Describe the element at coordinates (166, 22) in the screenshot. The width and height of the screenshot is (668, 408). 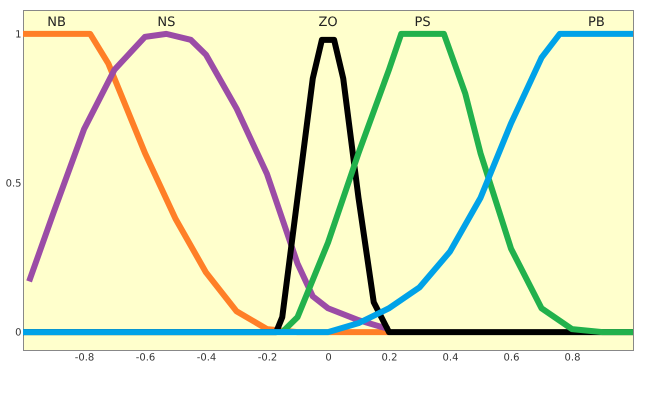
I see `series-label: NS` at that location.